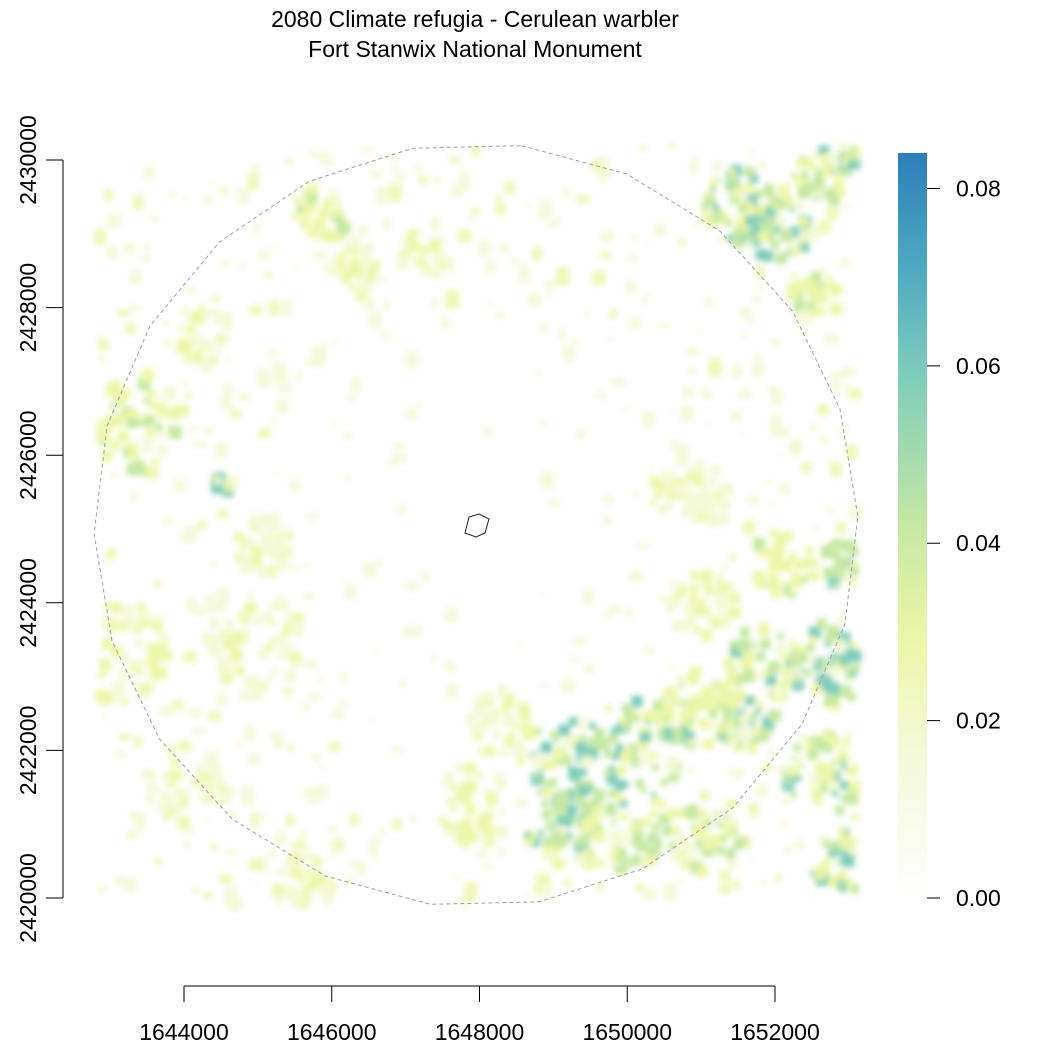  I want to click on x-tick-label: 1650000, so click(627, 1032).